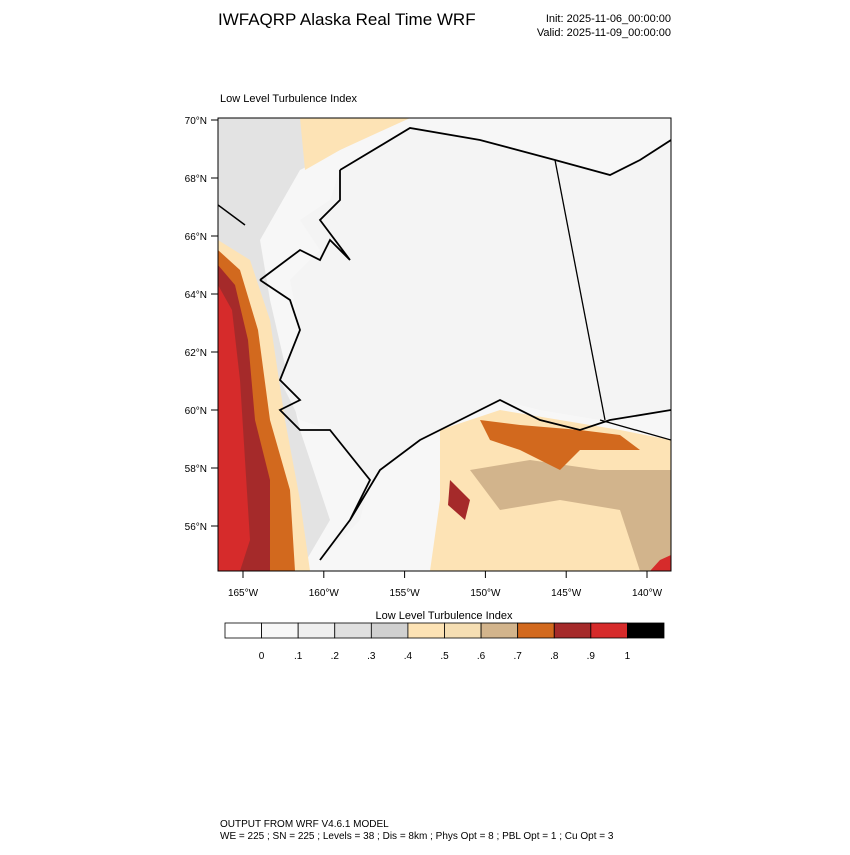 The height and width of the screenshot is (855, 850). I want to click on lat-tick-label: 62°N, so click(196, 353).